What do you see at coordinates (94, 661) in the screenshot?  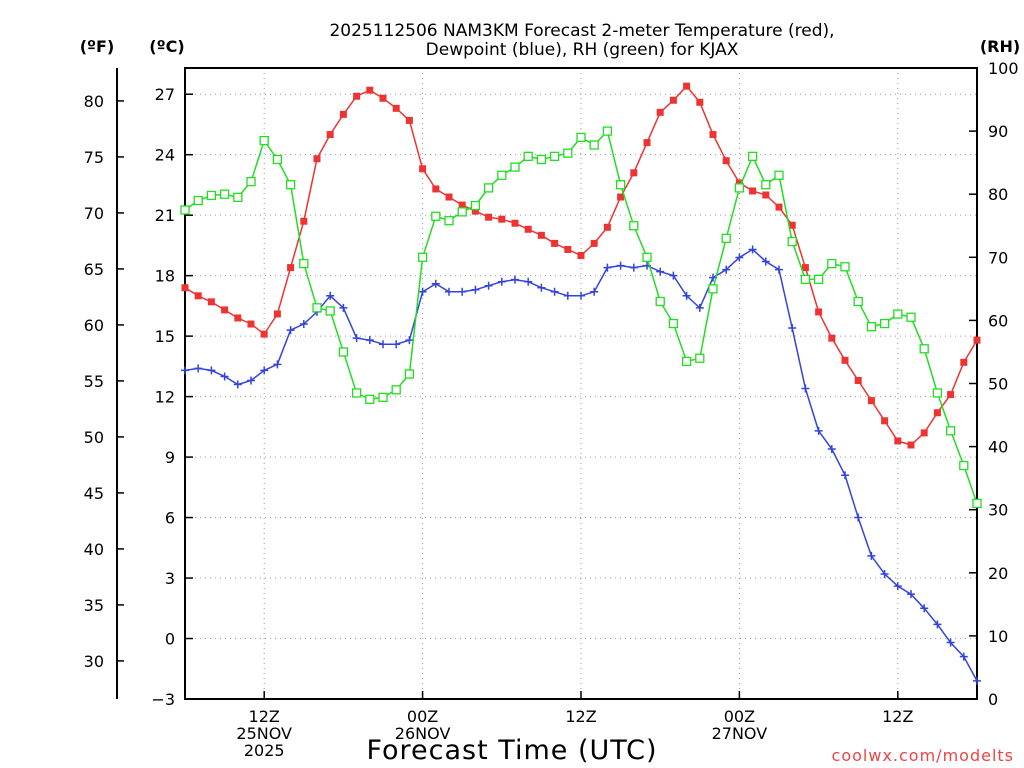 I see `fahrenheit-tick-label: 30` at bounding box center [94, 661].